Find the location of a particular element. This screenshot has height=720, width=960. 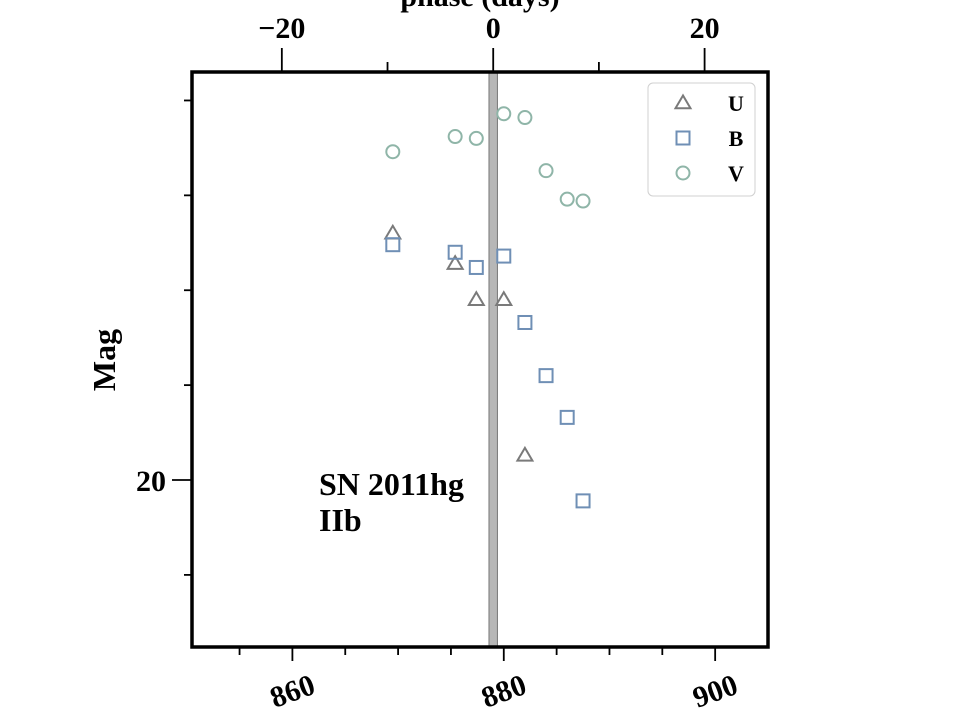

data-marks is located at coordinates (487, 307).